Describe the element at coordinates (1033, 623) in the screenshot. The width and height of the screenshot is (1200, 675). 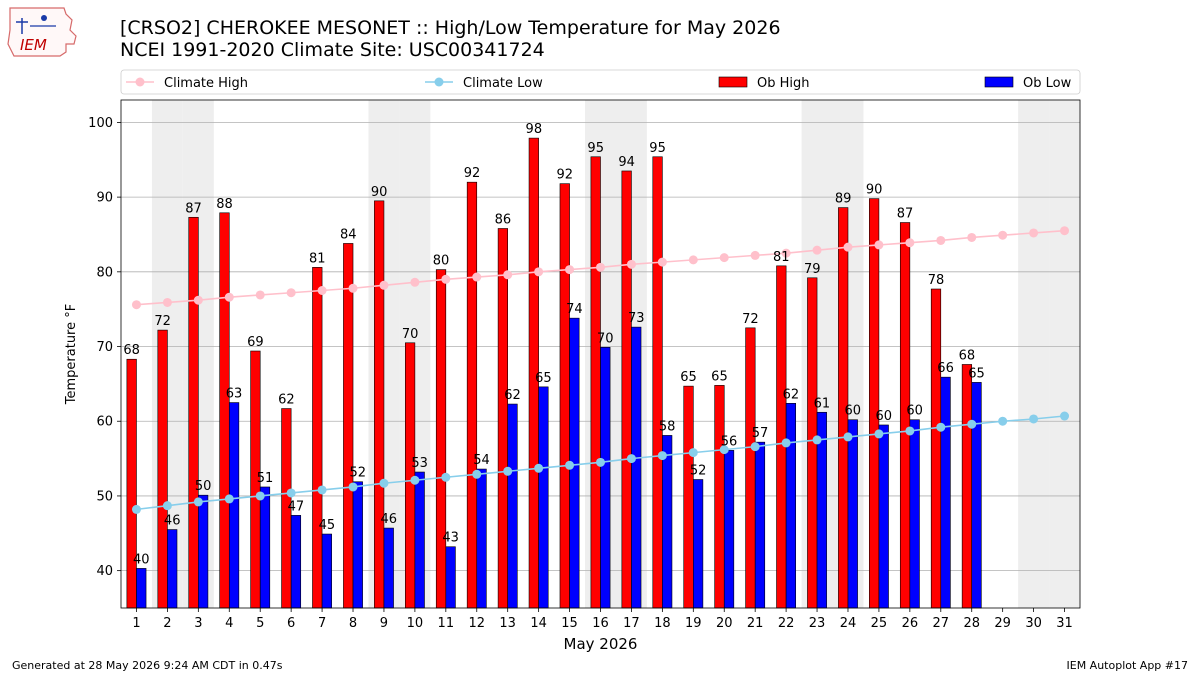
I see `x-tick-label: 30` at that location.